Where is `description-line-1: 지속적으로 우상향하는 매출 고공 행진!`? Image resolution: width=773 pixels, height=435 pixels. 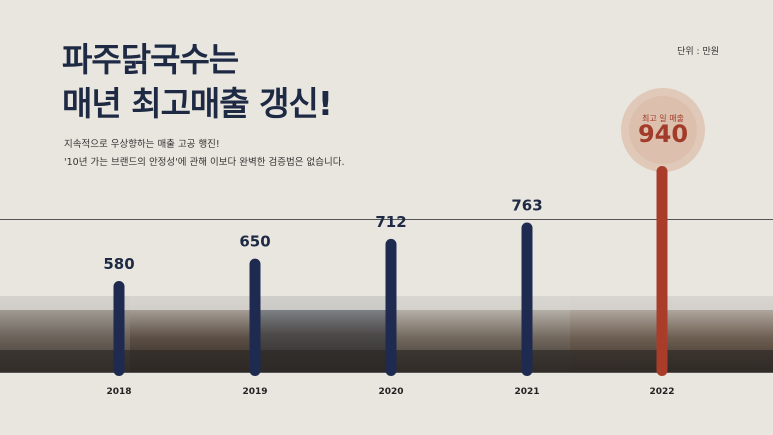 description-line-1: 지속적으로 우상향하는 매출 고공 행진! is located at coordinates (142, 144).